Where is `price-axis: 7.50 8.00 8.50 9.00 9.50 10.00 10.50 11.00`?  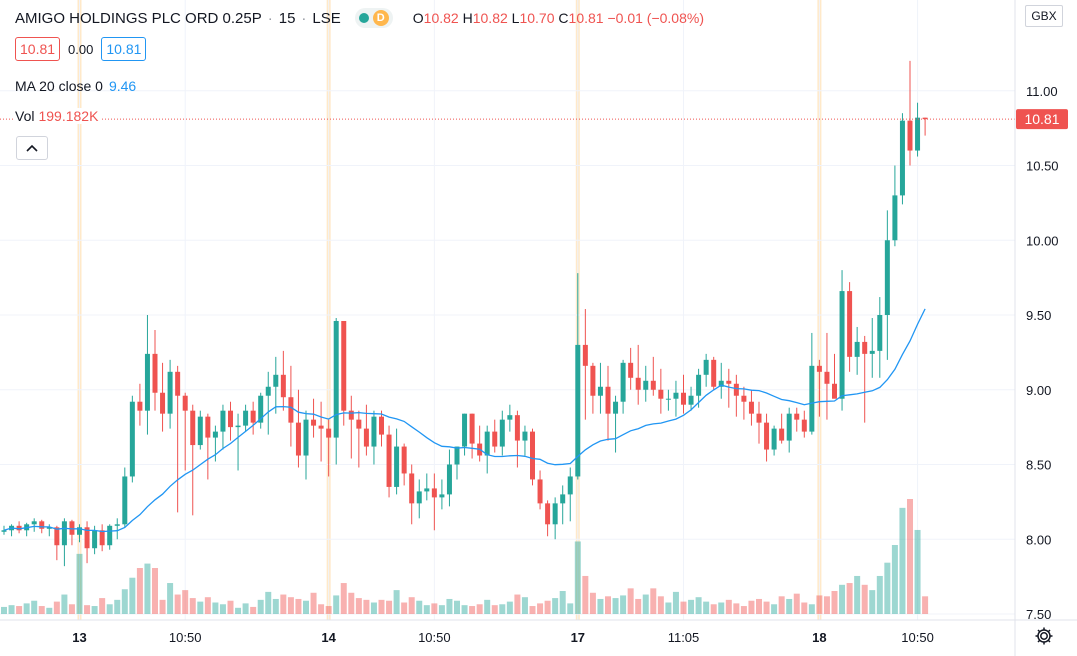 price-axis: 7.50 8.00 8.50 9.00 9.50 10.00 10.50 11.00 is located at coordinates (1042, 353).